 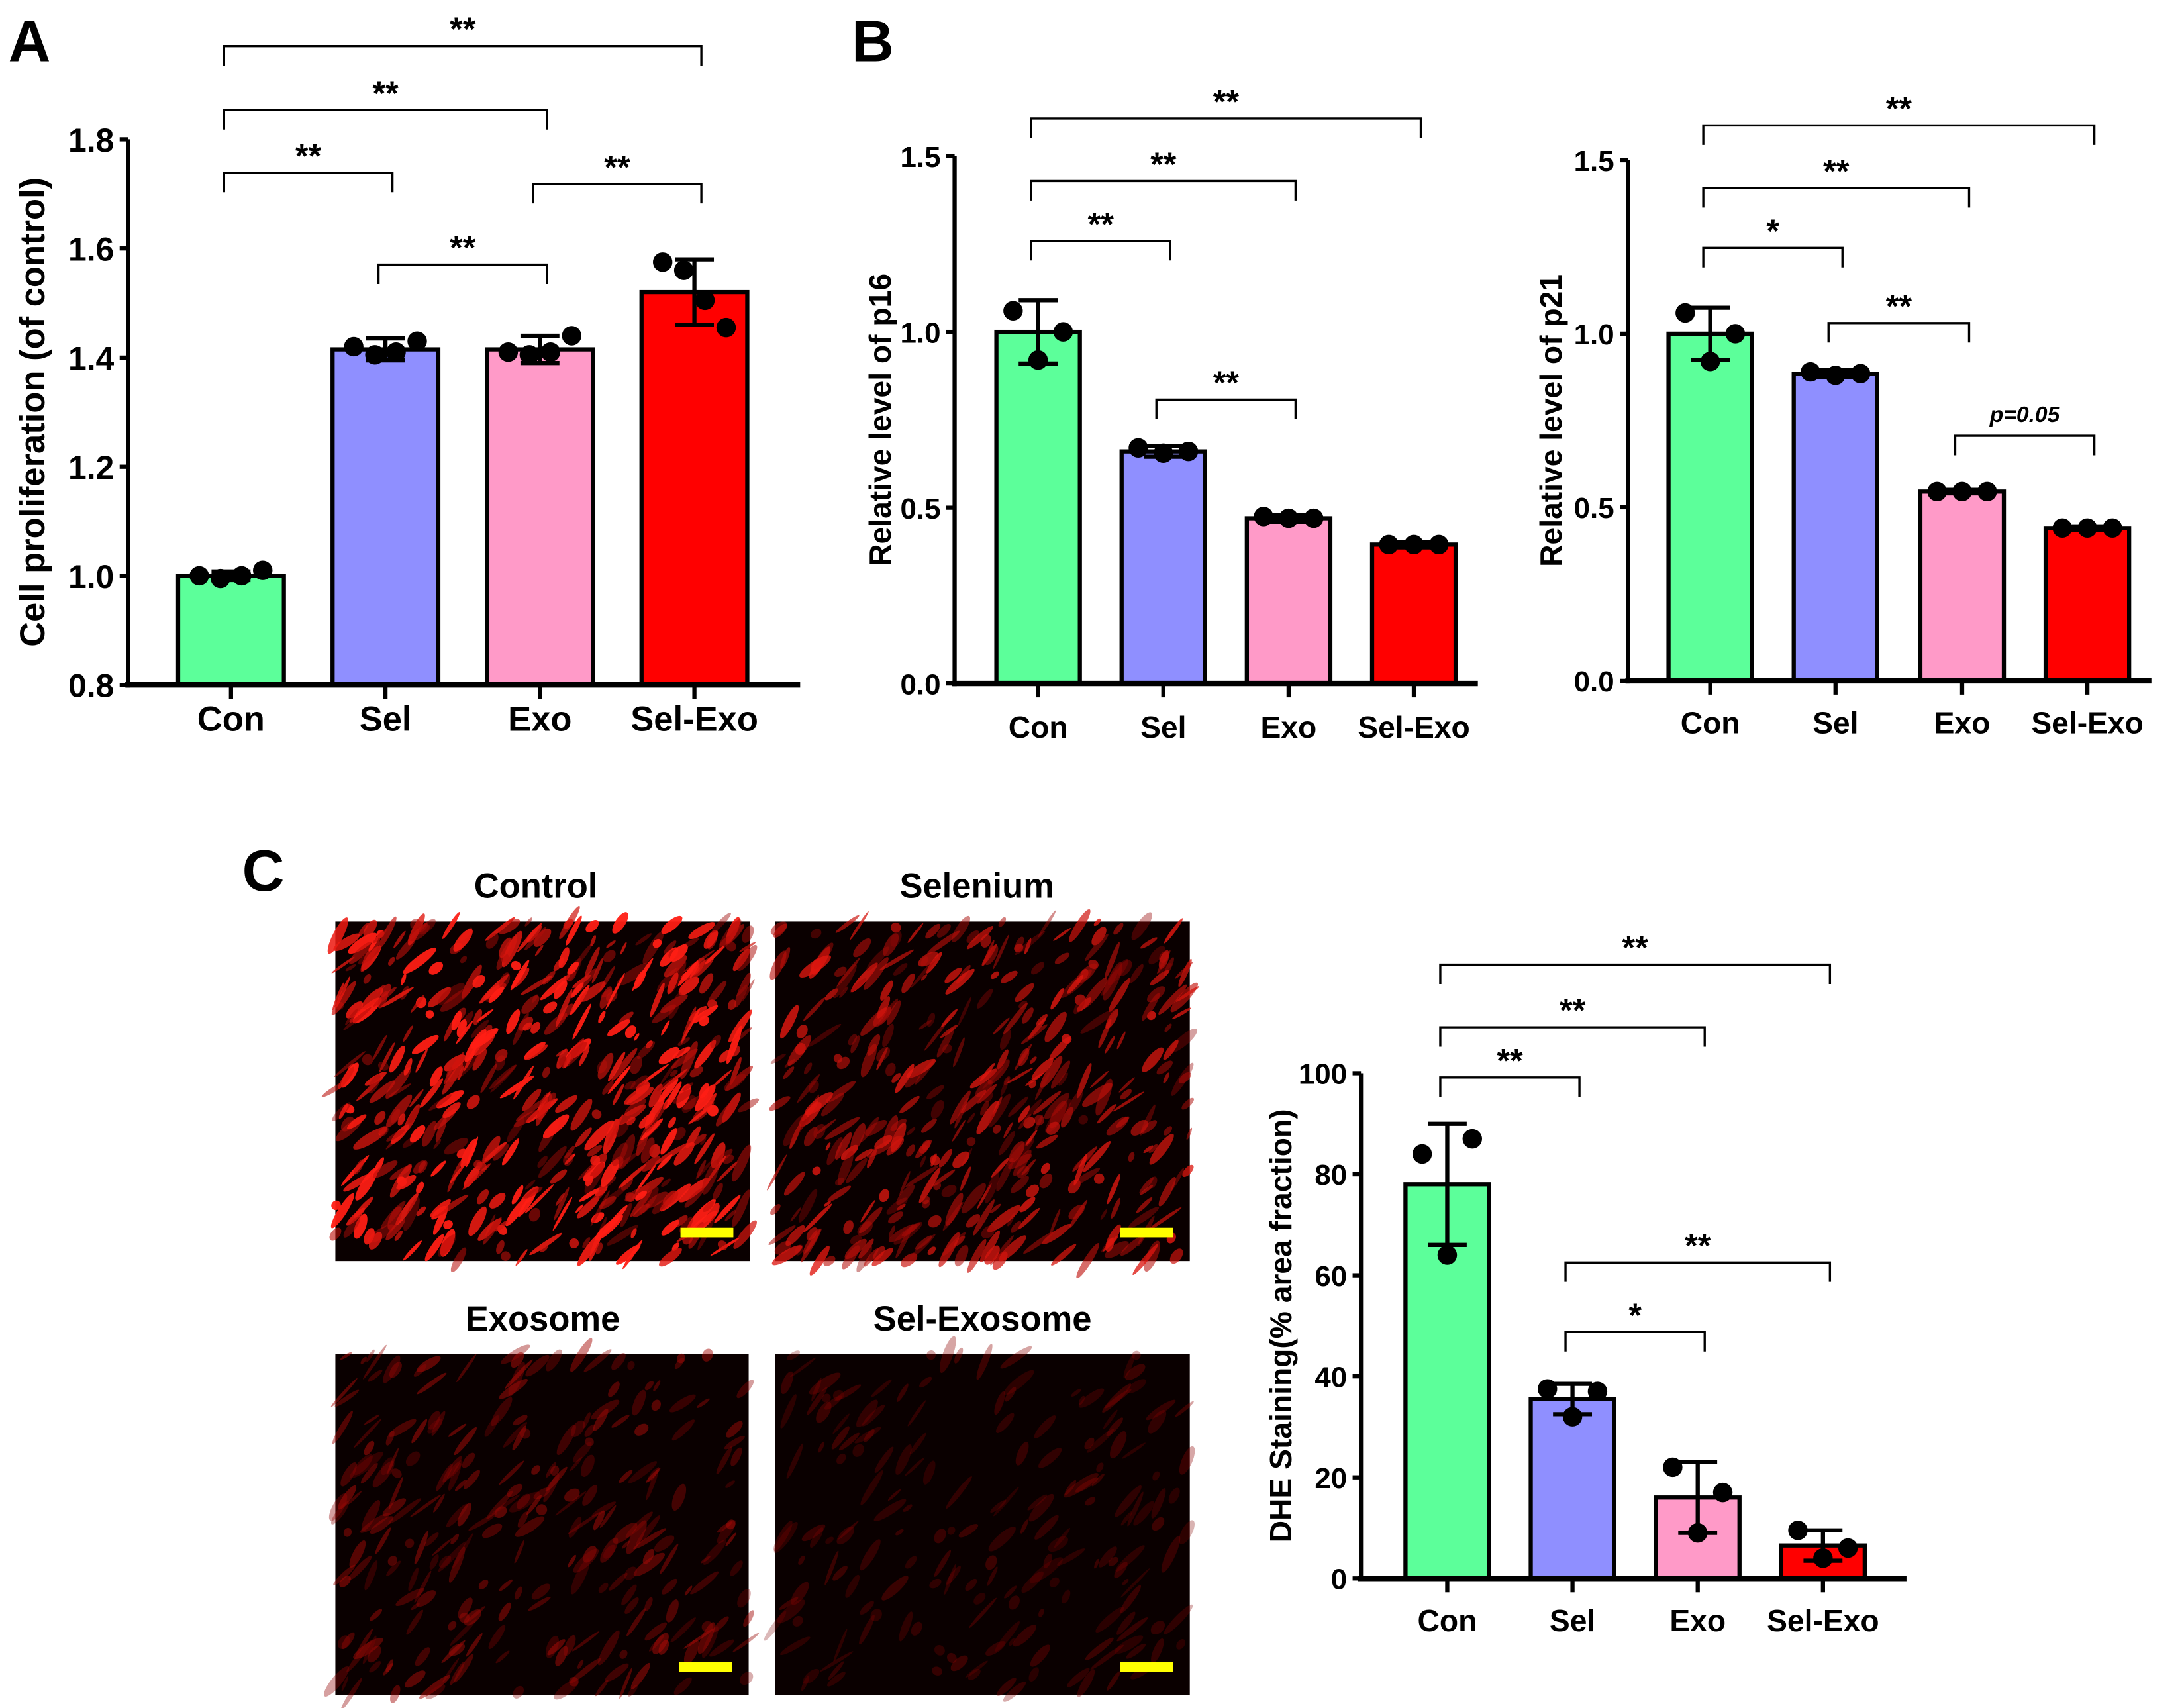 I want to click on significance-bracket, so click(x=1635, y=974).